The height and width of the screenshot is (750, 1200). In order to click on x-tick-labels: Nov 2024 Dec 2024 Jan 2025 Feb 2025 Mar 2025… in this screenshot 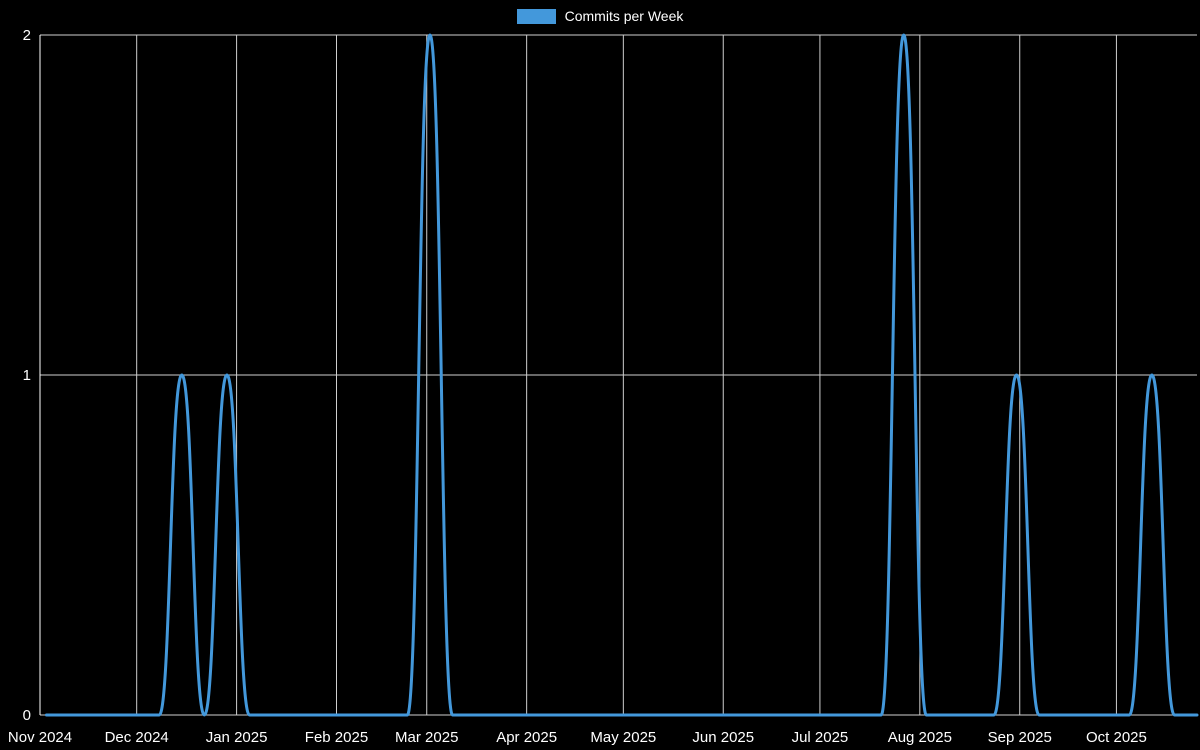, I will do `click(577, 737)`.